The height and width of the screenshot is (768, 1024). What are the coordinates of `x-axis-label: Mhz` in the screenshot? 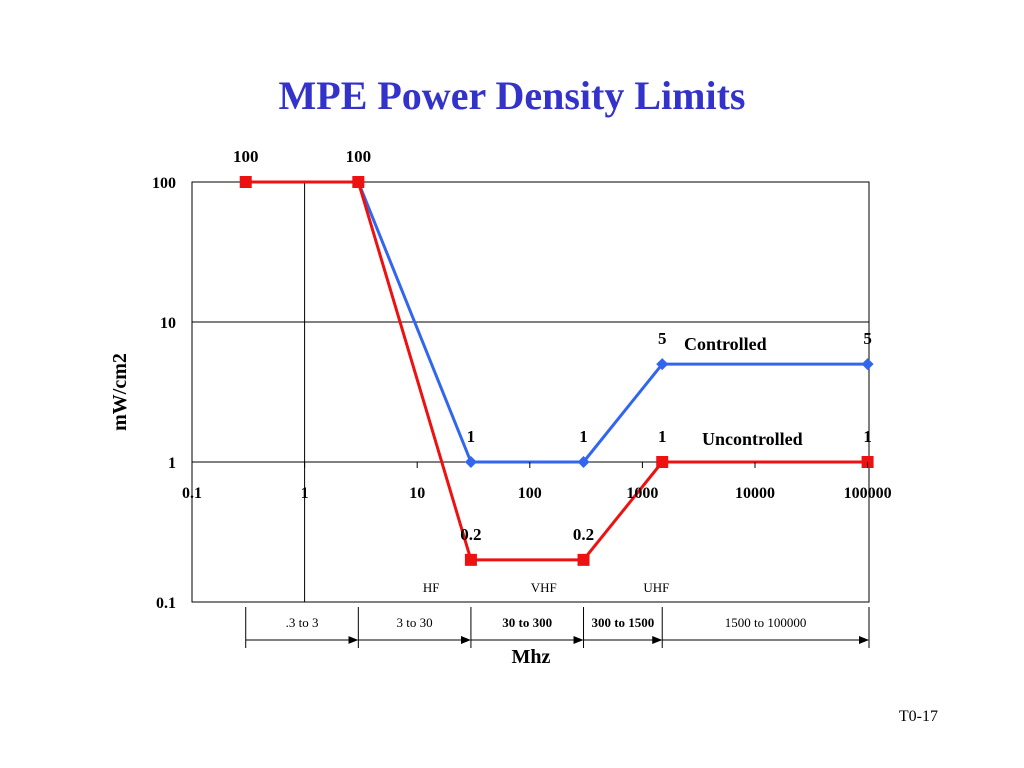 It's located at (531, 657).